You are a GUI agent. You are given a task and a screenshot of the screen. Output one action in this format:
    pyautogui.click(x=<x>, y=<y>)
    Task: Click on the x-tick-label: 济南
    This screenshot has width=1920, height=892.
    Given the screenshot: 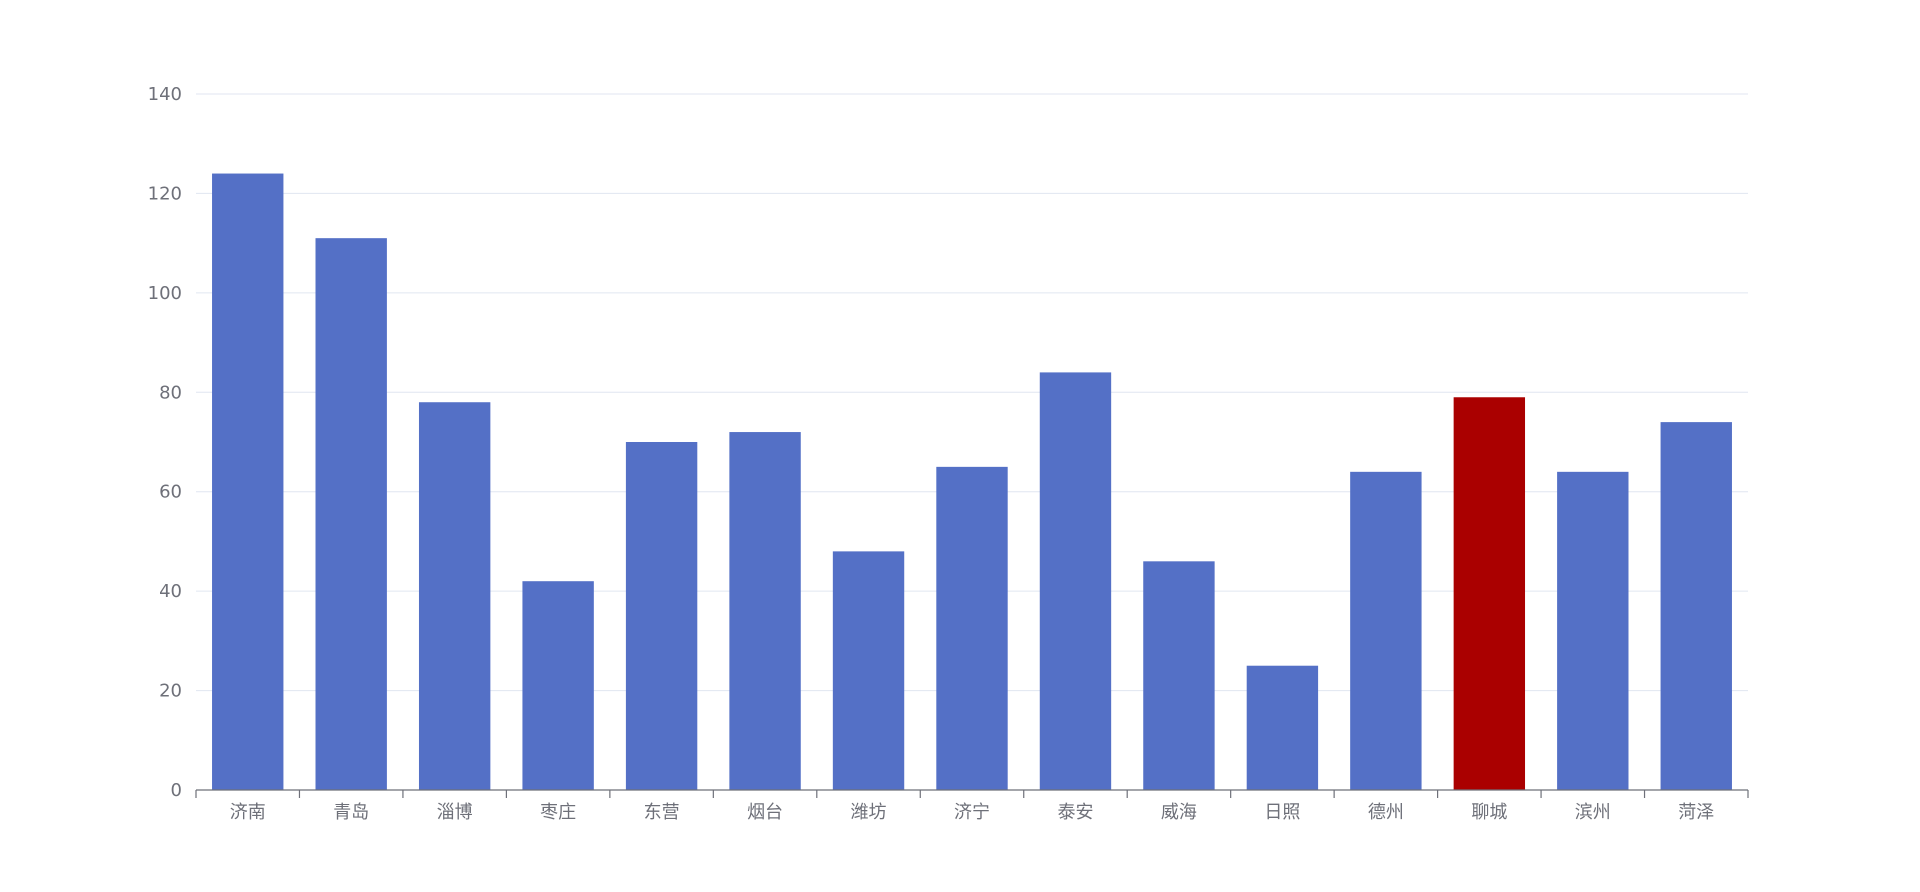 What is the action you would take?
    pyautogui.click(x=248, y=812)
    